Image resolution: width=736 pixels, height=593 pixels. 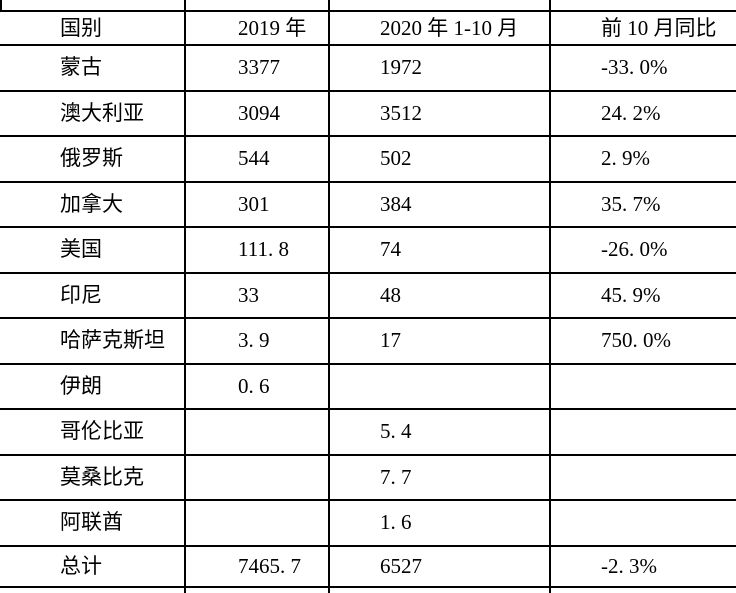 What do you see at coordinates (259, 67) in the screenshot?
I see `y2019-cell: 3377` at bounding box center [259, 67].